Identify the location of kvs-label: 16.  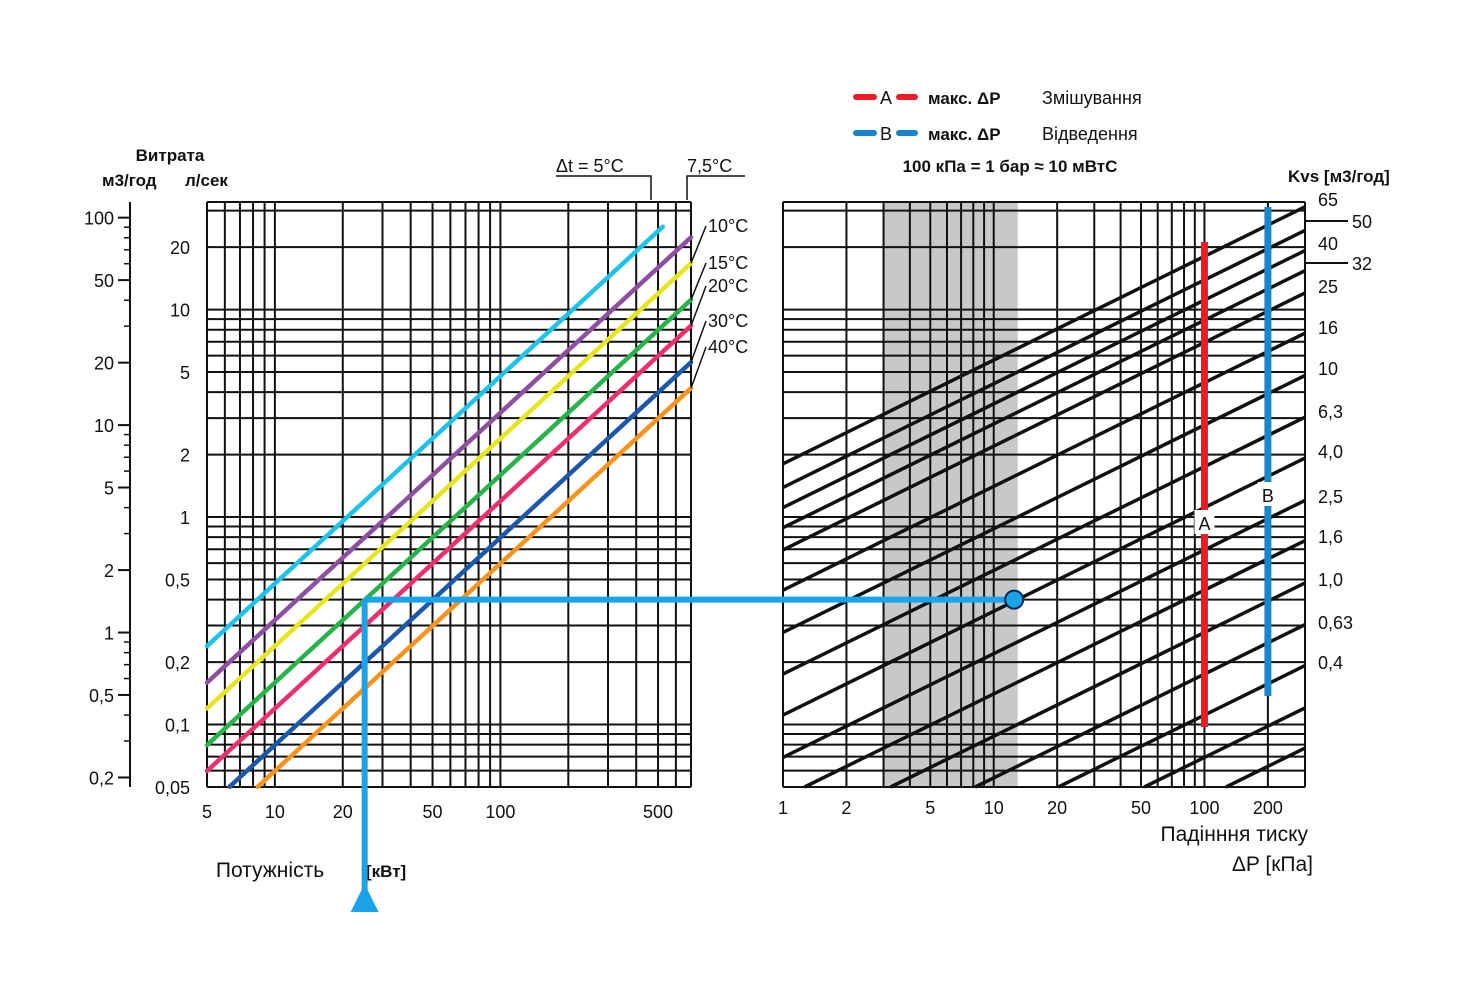
(1328, 328).